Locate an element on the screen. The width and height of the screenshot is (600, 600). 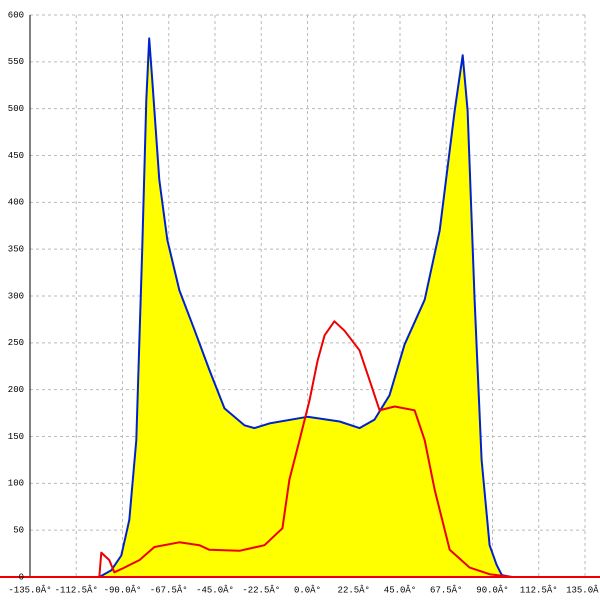
x-tick-label: 0.0Â° is located at coordinates (307, 589).